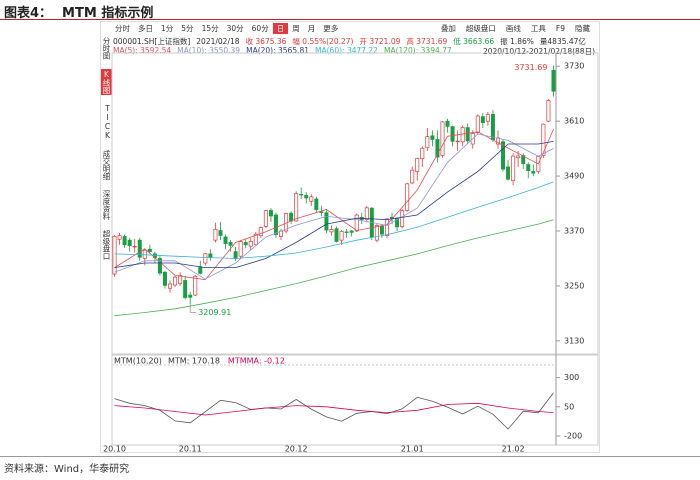  What do you see at coordinates (331, 28) in the screenshot?
I see `period-tab: 更多` at bounding box center [331, 28].